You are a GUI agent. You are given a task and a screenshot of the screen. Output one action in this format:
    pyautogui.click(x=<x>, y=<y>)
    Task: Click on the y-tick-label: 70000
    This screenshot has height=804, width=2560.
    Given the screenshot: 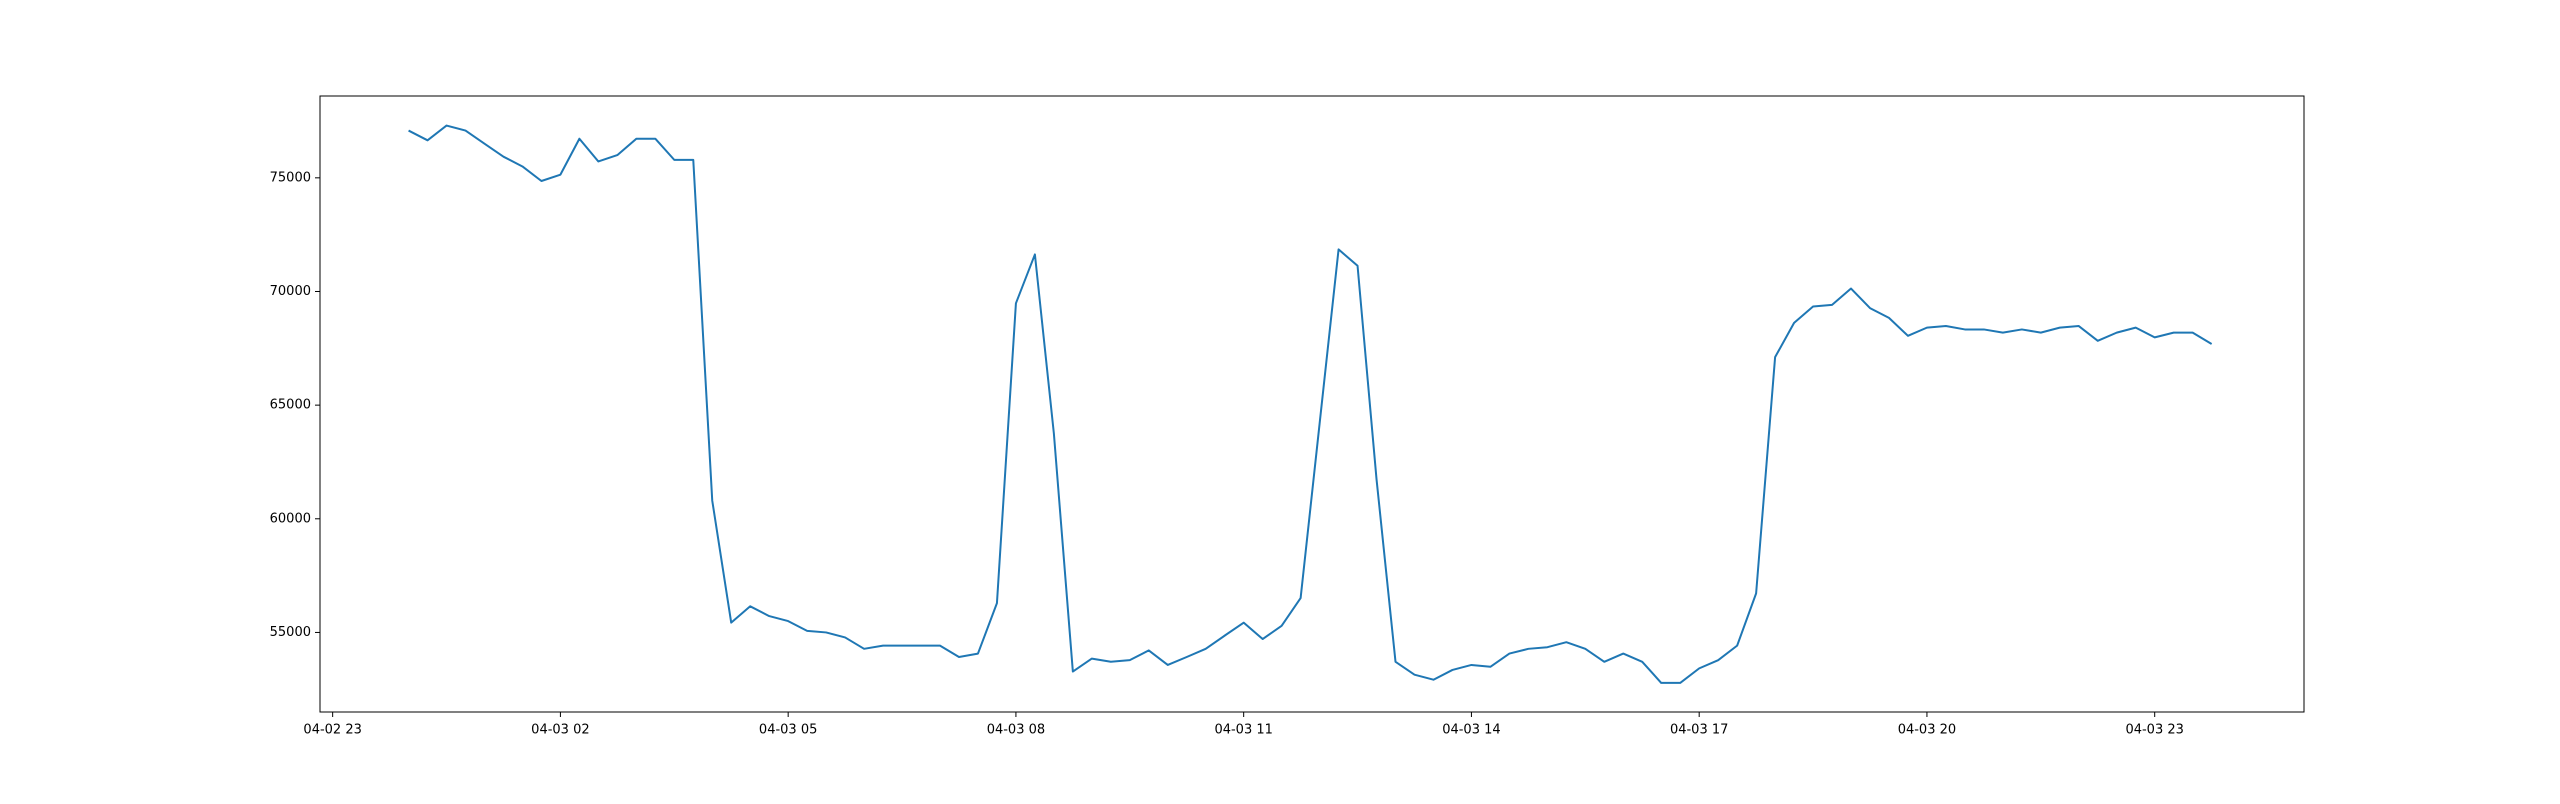 What is the action you would take?
    pyautogui.click(x=290, y=291)
    